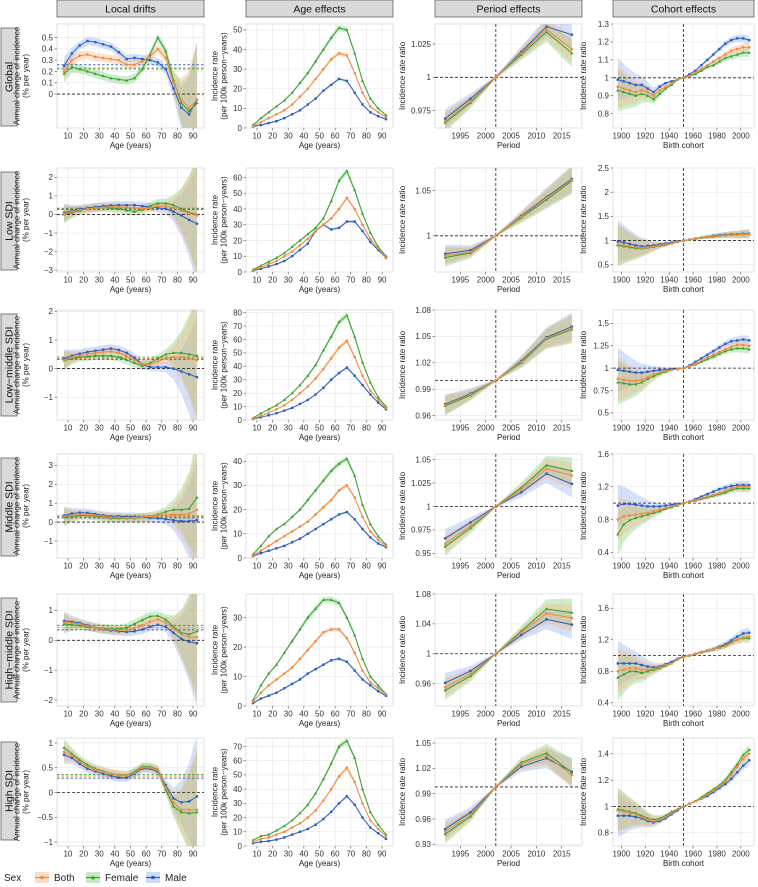 This screenshot has height=887, width=758. Describe the element at coordinates (402, 219) in the screenshot. I see `y-axis-label: Incidence rate ratio` at that location.